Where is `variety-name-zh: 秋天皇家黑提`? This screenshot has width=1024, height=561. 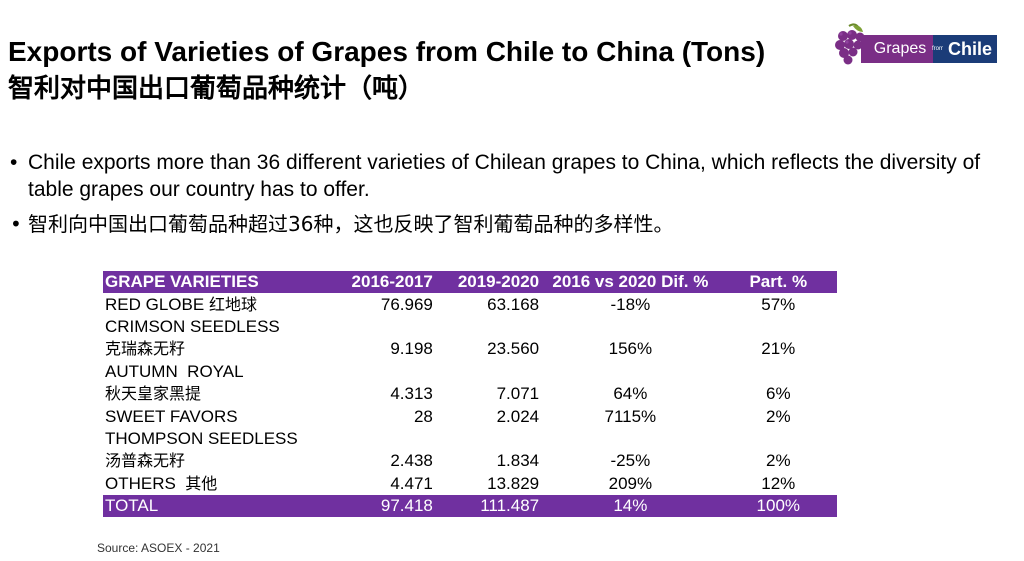
variety-name-zh: 秋天皇家黑提 is located at coordinates (153, 394).